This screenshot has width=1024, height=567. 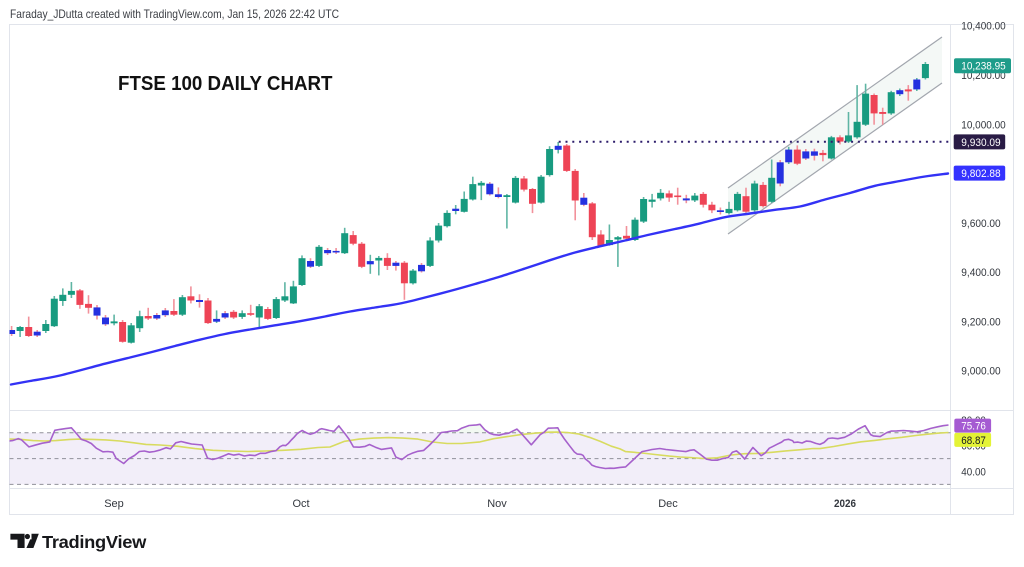 I want to click on svg-text: 10,400.00, so click(x=983, y=27).